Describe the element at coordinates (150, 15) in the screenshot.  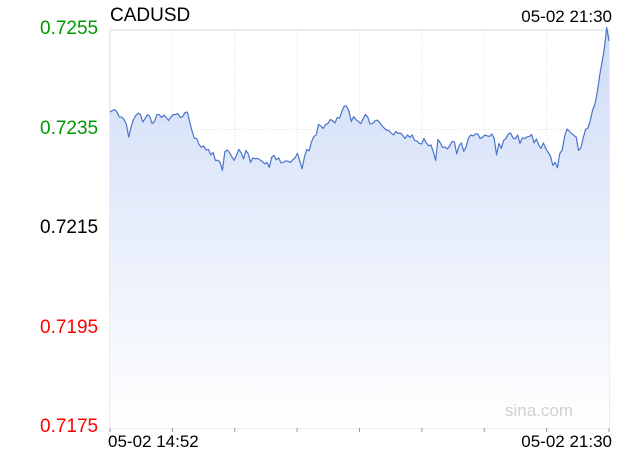
I see `chart-title: CADUSD` at that location.